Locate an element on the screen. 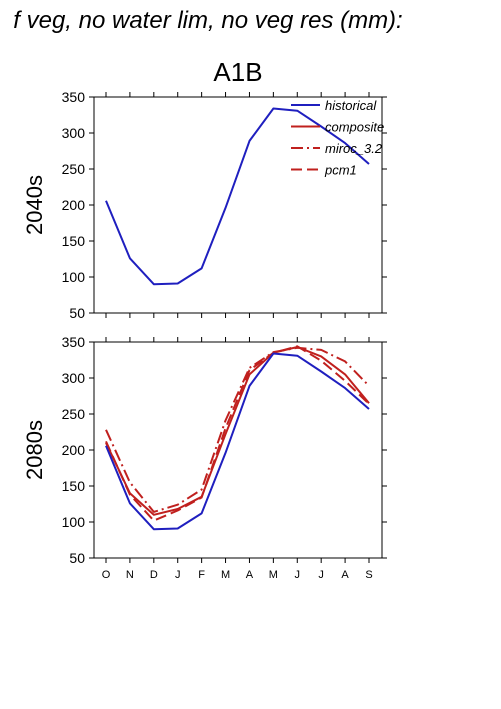  x-tick-label: D is located at coordinates (154, 575).